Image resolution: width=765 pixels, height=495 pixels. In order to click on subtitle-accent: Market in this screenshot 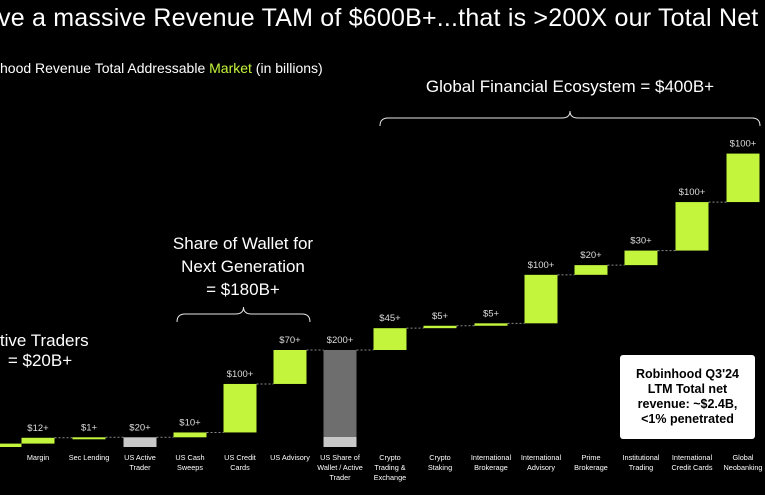, I will do `click(230, 68)`.